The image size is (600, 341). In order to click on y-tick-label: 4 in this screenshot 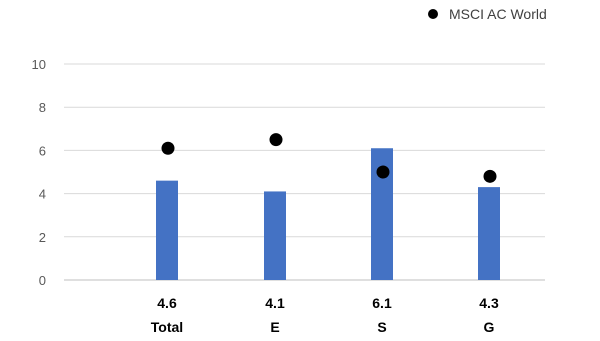, I will do `click(42, 194)`.